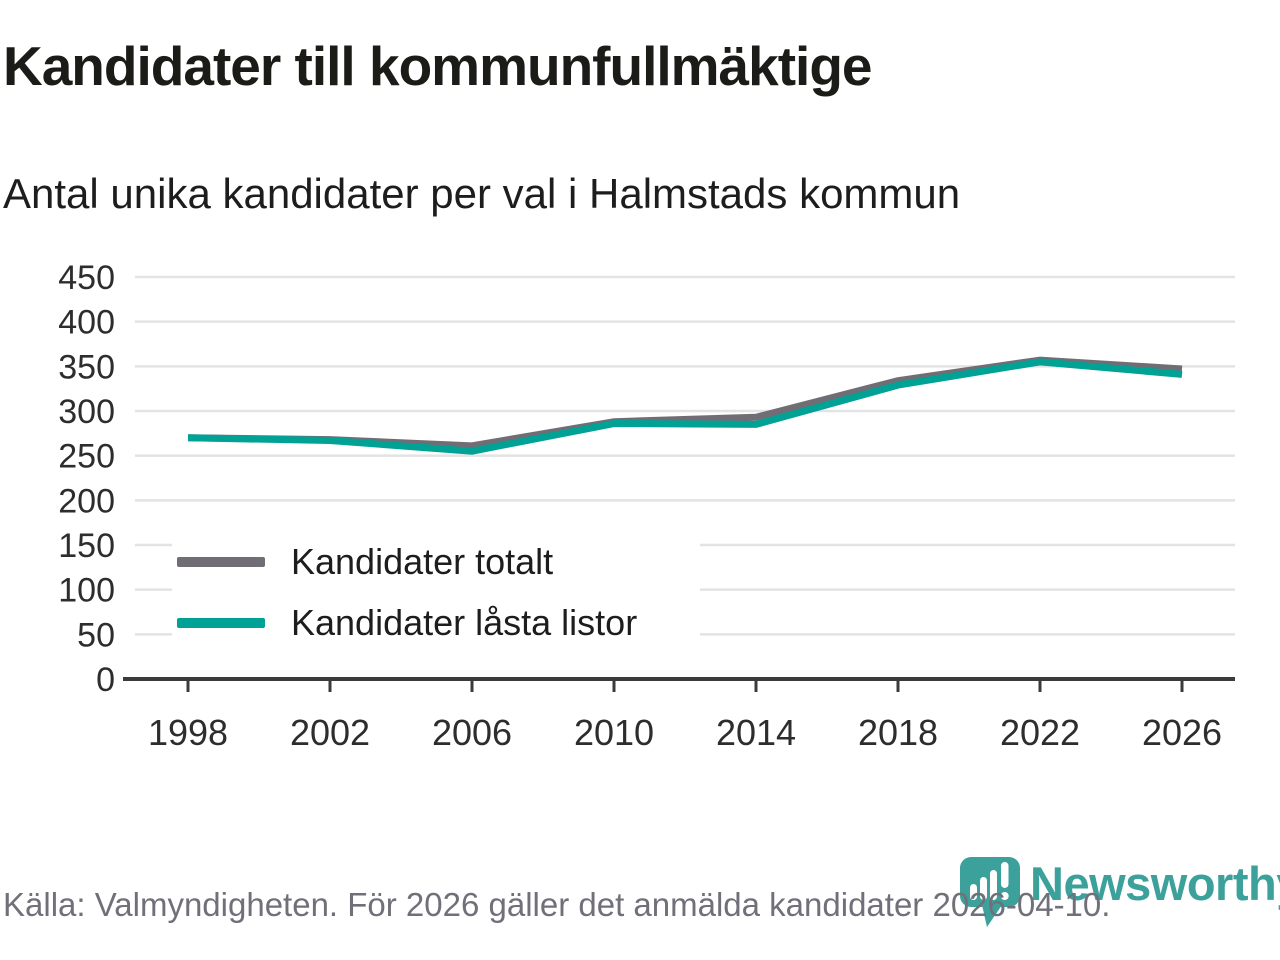 Image resolution: width=1280 pixels, height=960 pixels. What do you see at coordinates (685, 403) in the screenshot?
I see `series-line-totalt` at bounding box center [685, 403].